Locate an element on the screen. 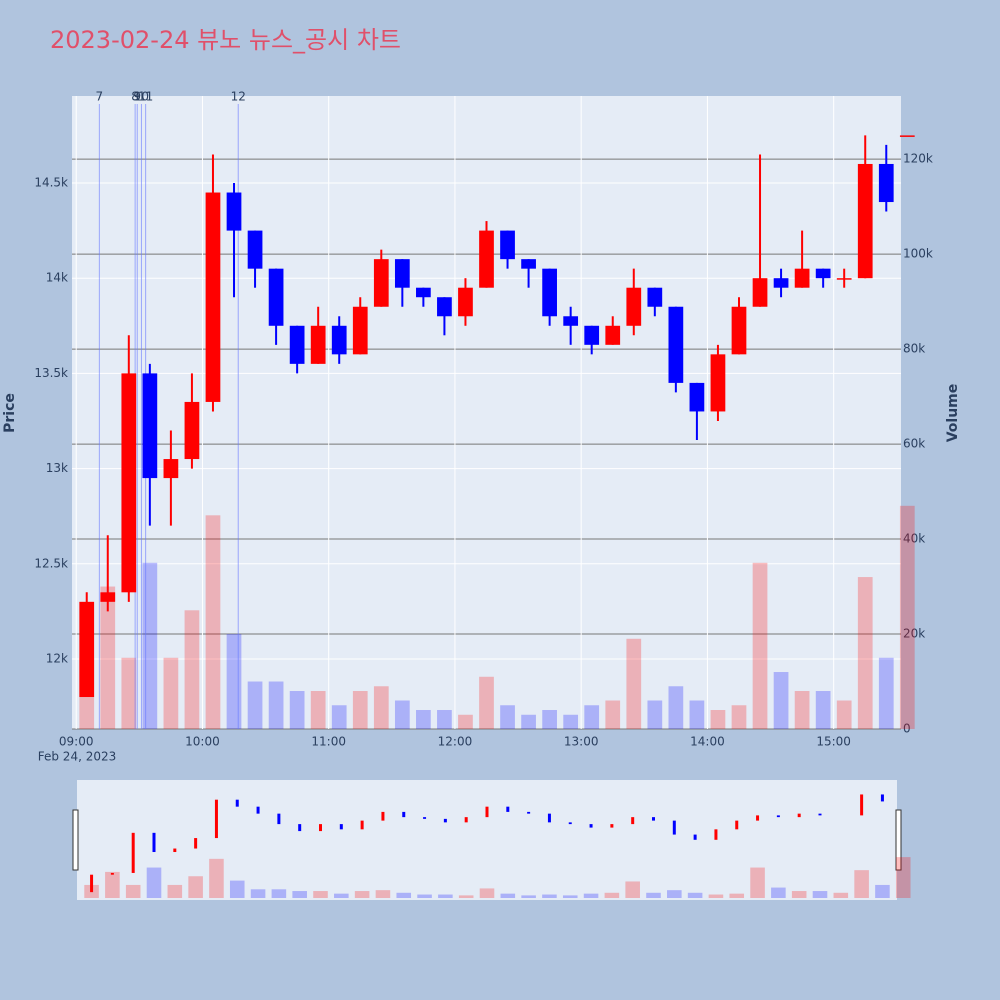  chart-title: 2023-02-24 뷰노 뉴스_공시 차트 is located at coordinates (225, 40).